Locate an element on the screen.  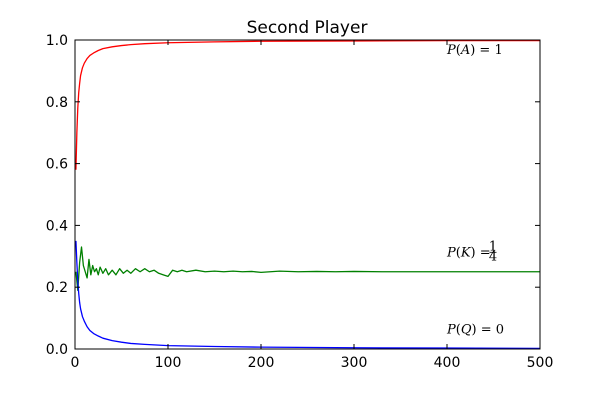
annot-p-k-denominator: 4 is located at coordinates (493, 256).